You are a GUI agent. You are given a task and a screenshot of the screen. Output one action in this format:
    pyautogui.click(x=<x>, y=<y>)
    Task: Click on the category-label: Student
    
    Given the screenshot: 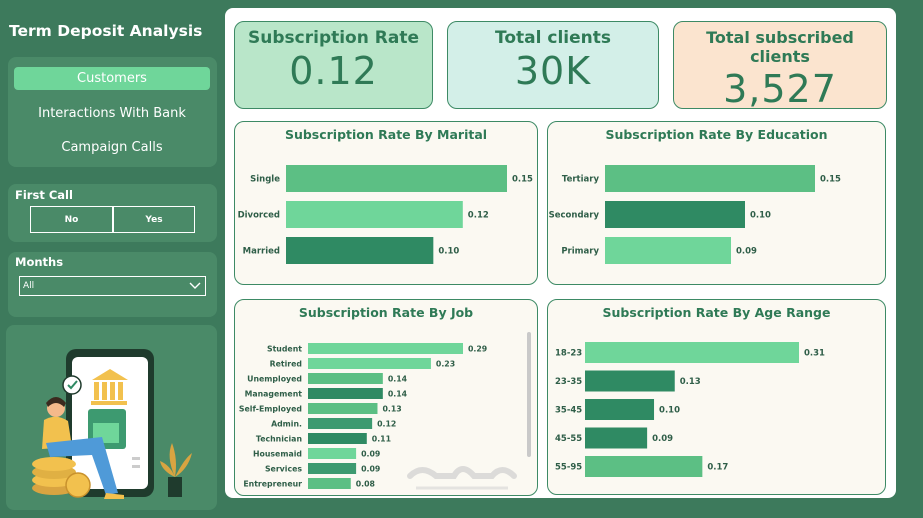 What is the action you would take?
    pyautogui.click(x=284, y=349)
    